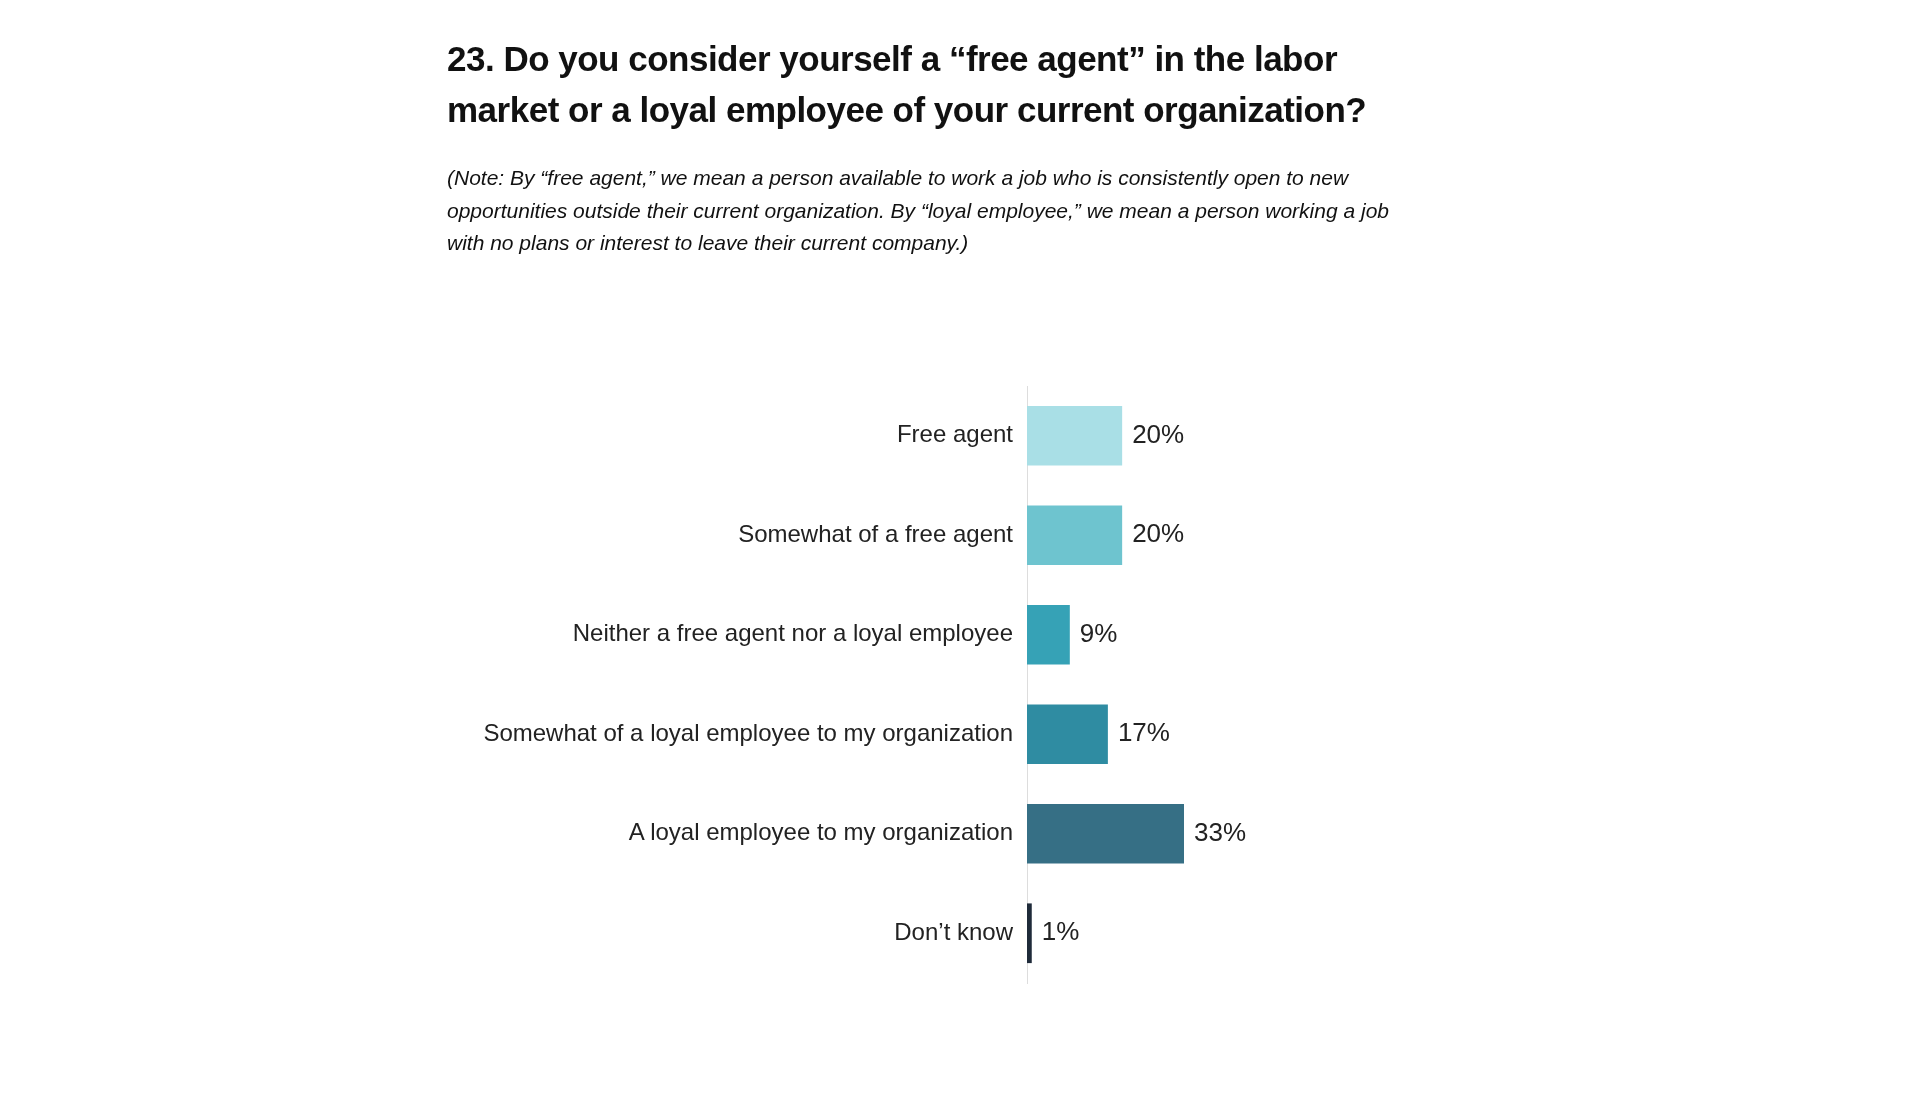  I want to click on chart-subtitle: (Note: By “free agent,” we mean a person available to work a job who is consistently open to new opportunities outside their current organization. By “loyal employee,” we mean a person working a job with no plans or interest to leave their current company.), so click(918, 211).